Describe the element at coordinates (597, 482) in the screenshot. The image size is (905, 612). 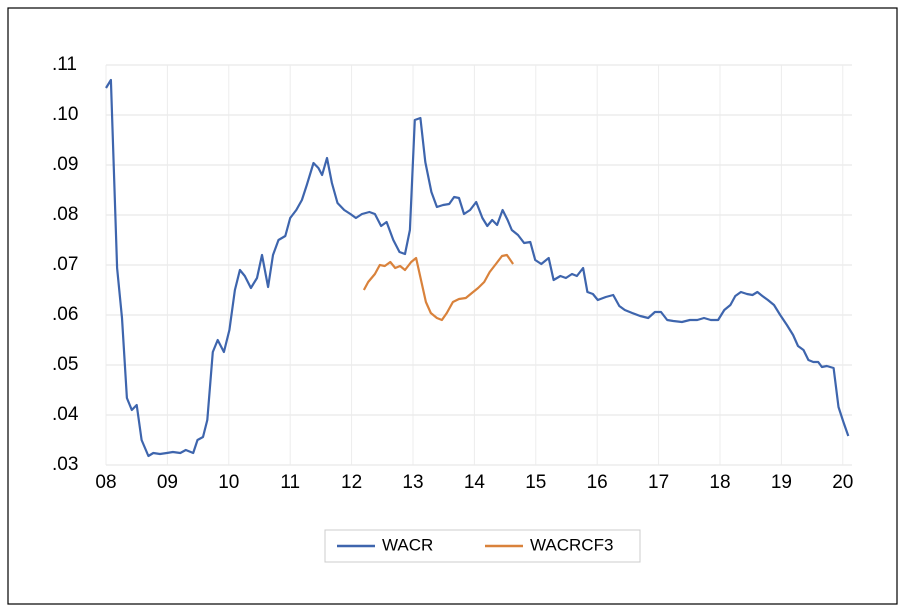
I see `x-tick-label: 16` at that location.